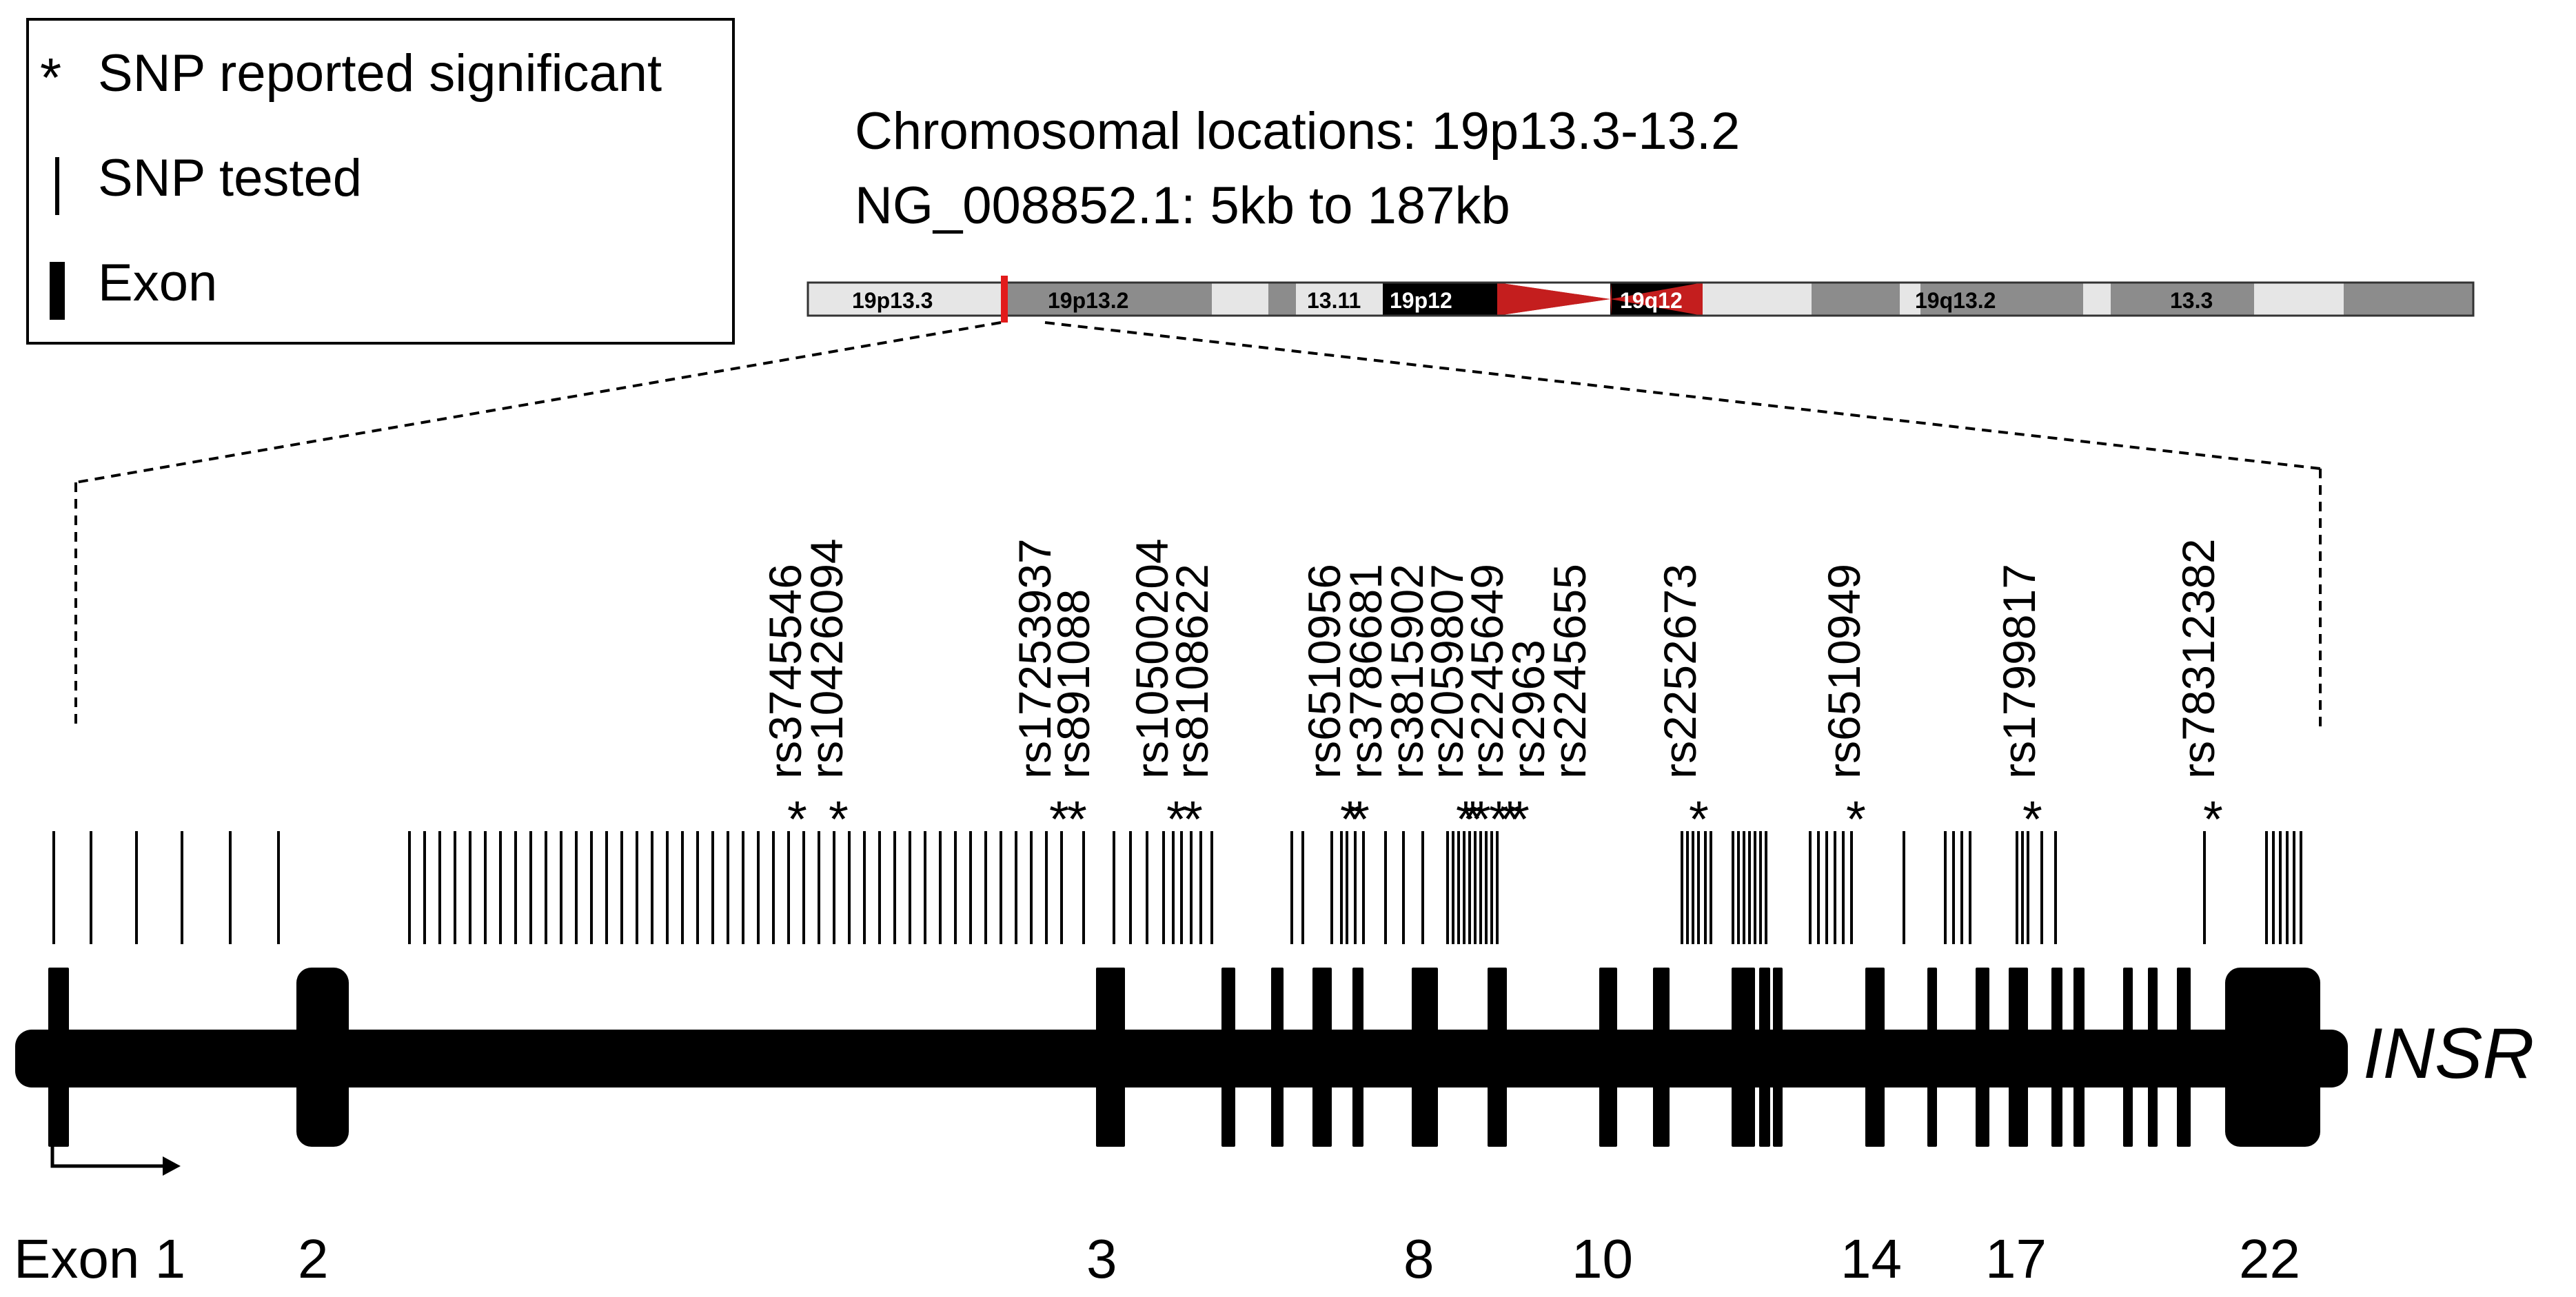 The width and height of the screenshot is (2576, 1297). Describe the element at coordinates (1088, 300) in the screenshot. I see `band-label: 19p13.2` at that location.